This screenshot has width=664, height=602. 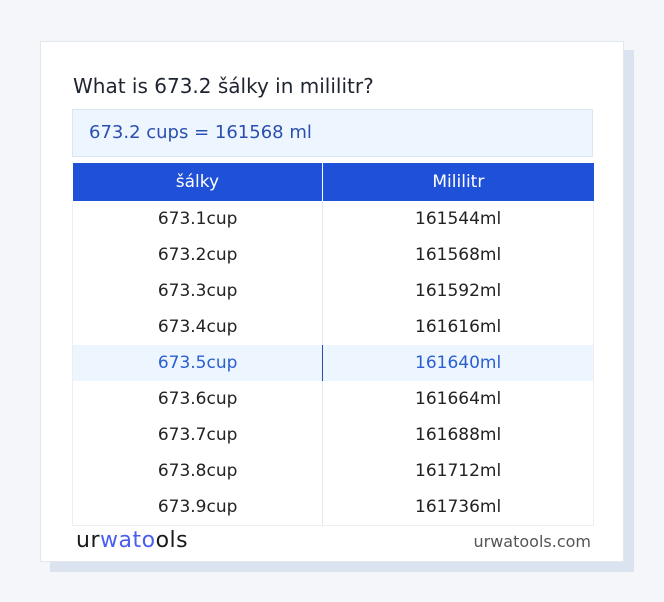 I want to click on ml-cell: 161688ml, so click(x=458, y=435).